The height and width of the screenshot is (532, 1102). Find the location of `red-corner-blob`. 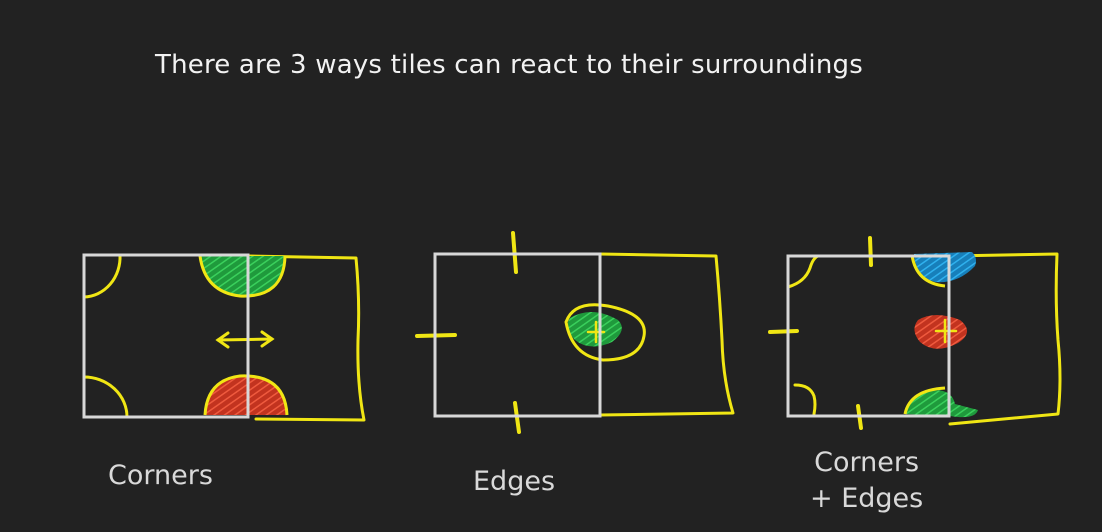

red-corner-blob is located at coordinates (246, 395).